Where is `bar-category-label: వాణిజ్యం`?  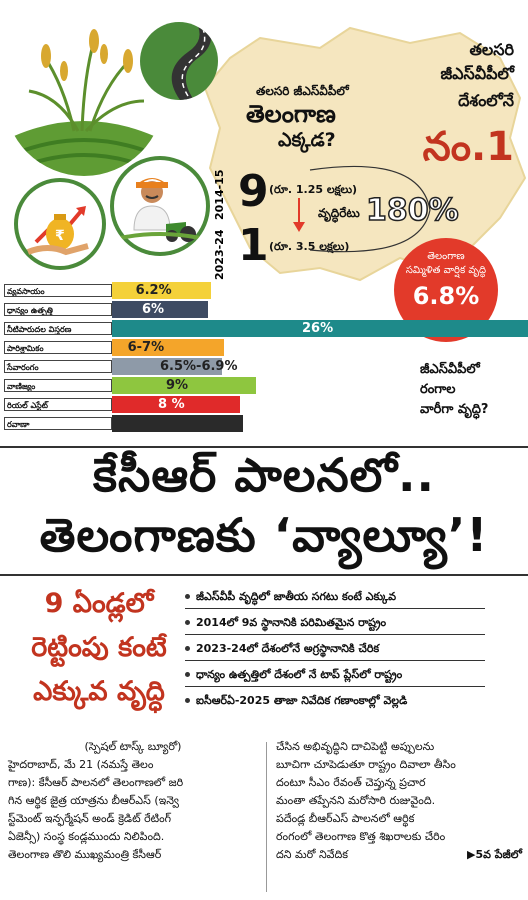 bar-category-label: వాణిజ్యం is located at coordinates (58, 385).